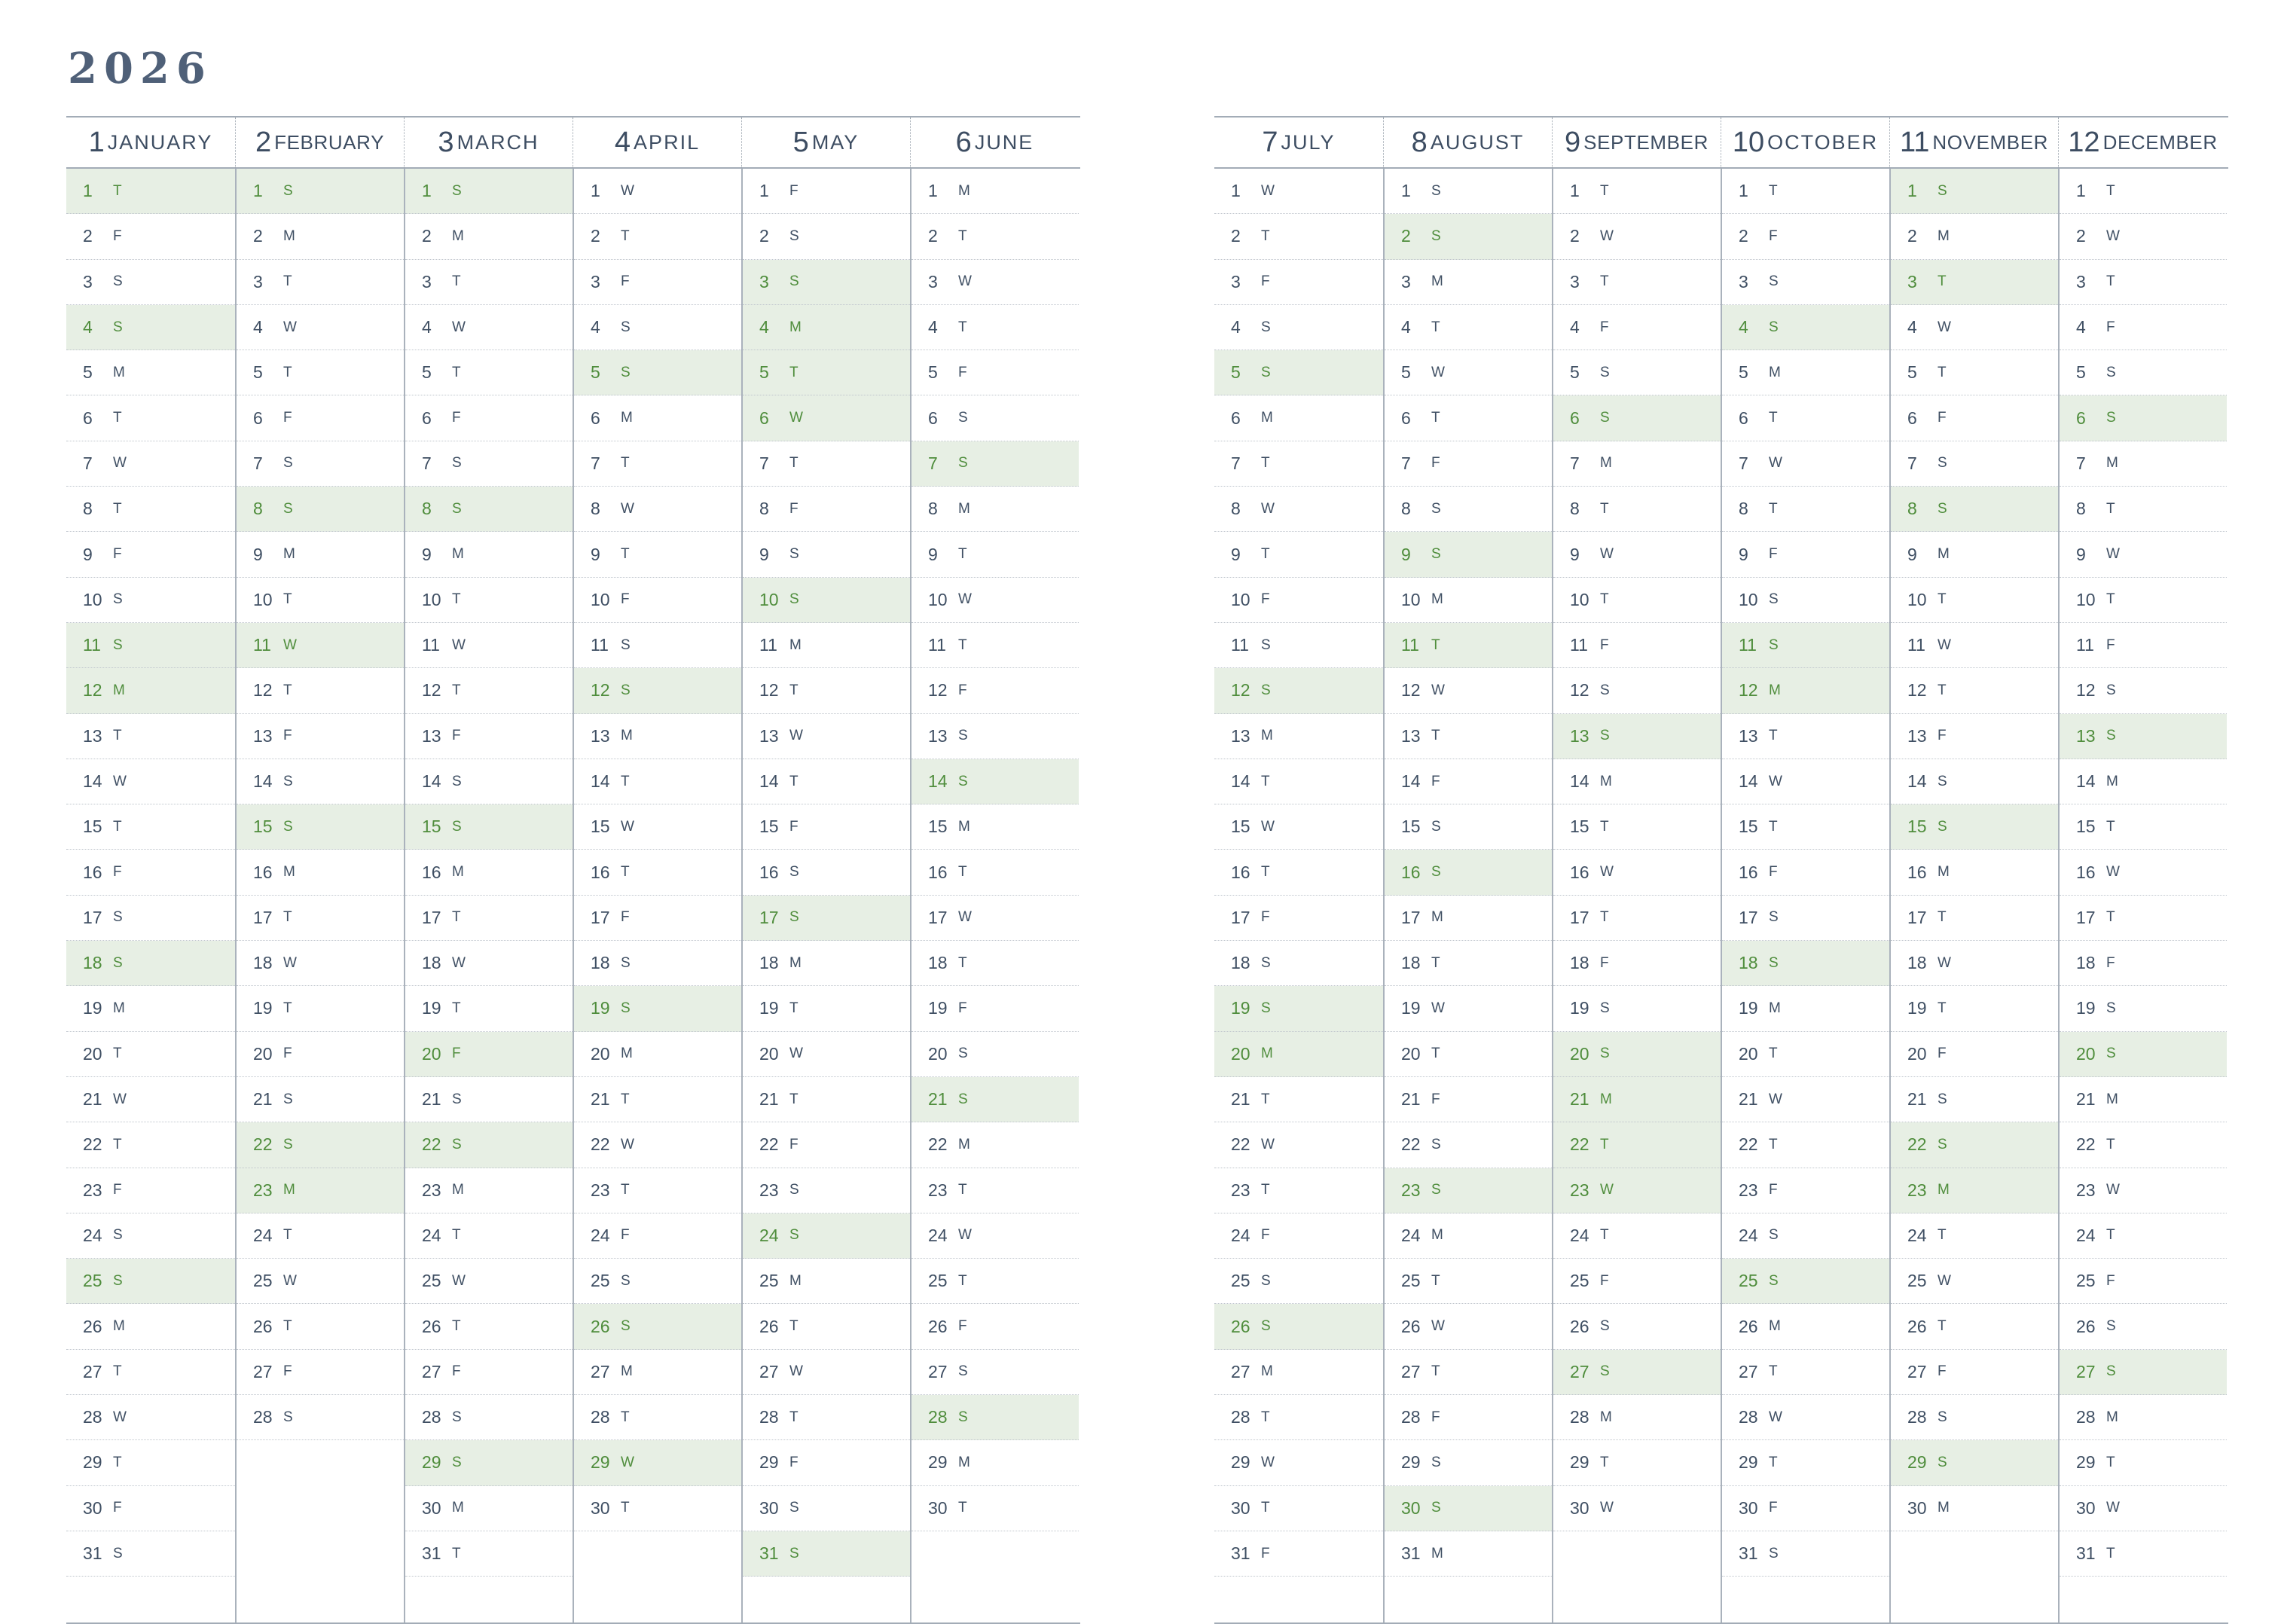 The width and height of the screenshot is (2278, 1624). What do you see at coordinates (1974, 1190) in the screenshot?
I see `day-cell-weekend: 23 M` at bounding box center [1974, 1190].